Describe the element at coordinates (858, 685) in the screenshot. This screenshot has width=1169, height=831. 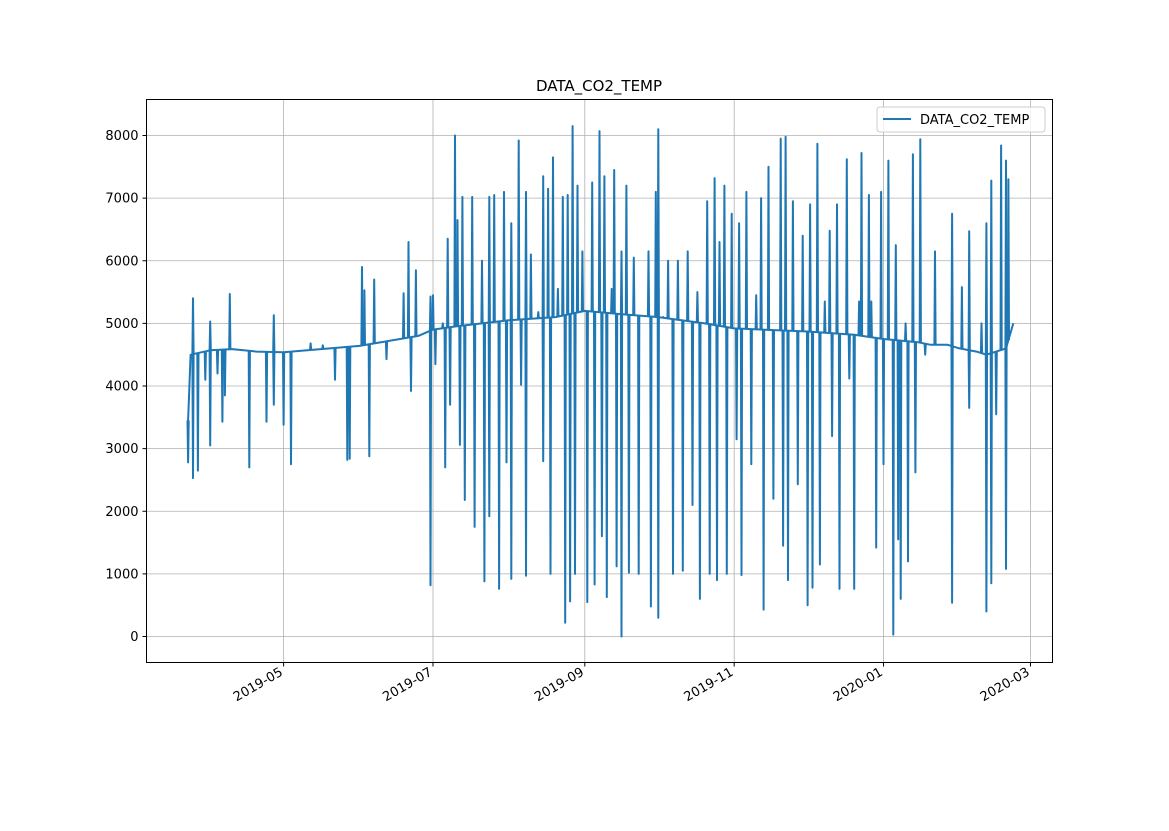
I see `x-tick-label: 2020-01` at that location.